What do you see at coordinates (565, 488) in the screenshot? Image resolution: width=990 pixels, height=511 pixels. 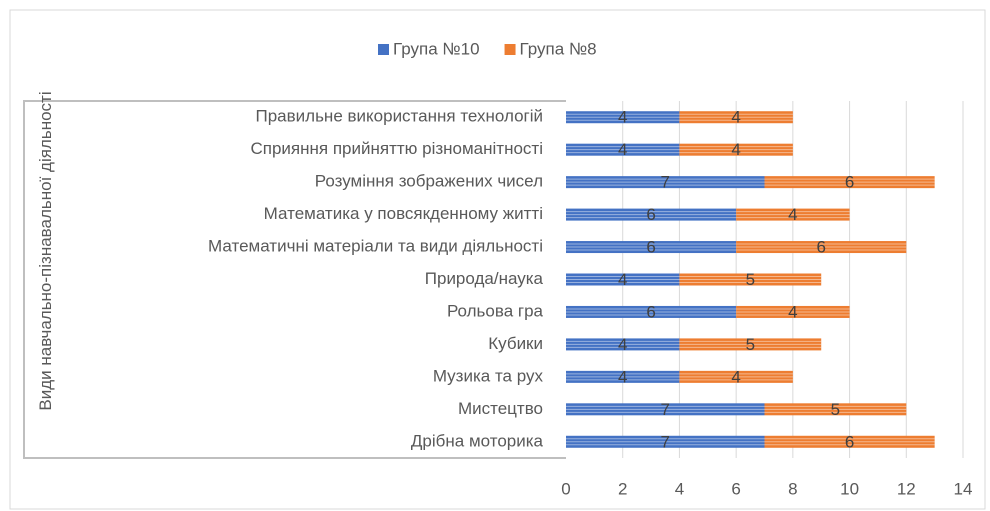 I see `x-tick-label: 0` at bounding box center [565, 488].